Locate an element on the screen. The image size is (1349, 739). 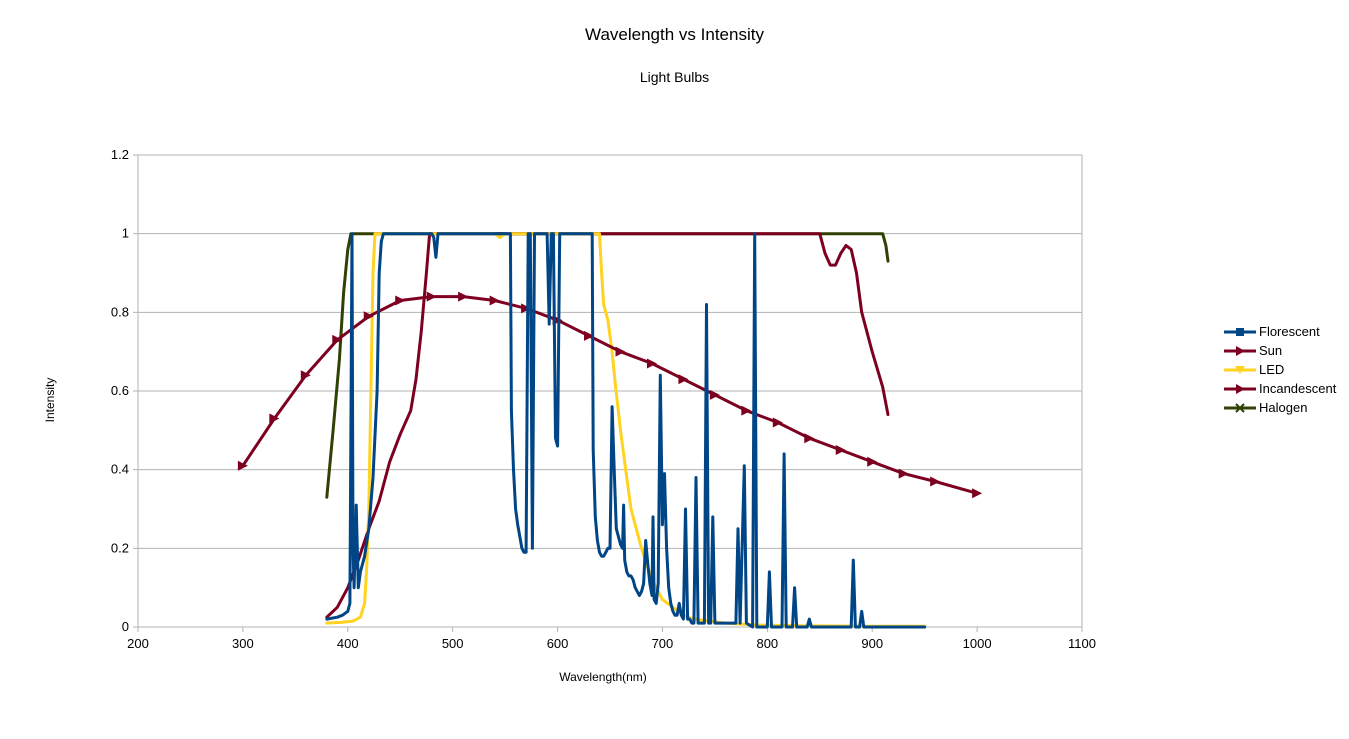
x-tick-label: 1100 is located at coordinates (1082, 643).